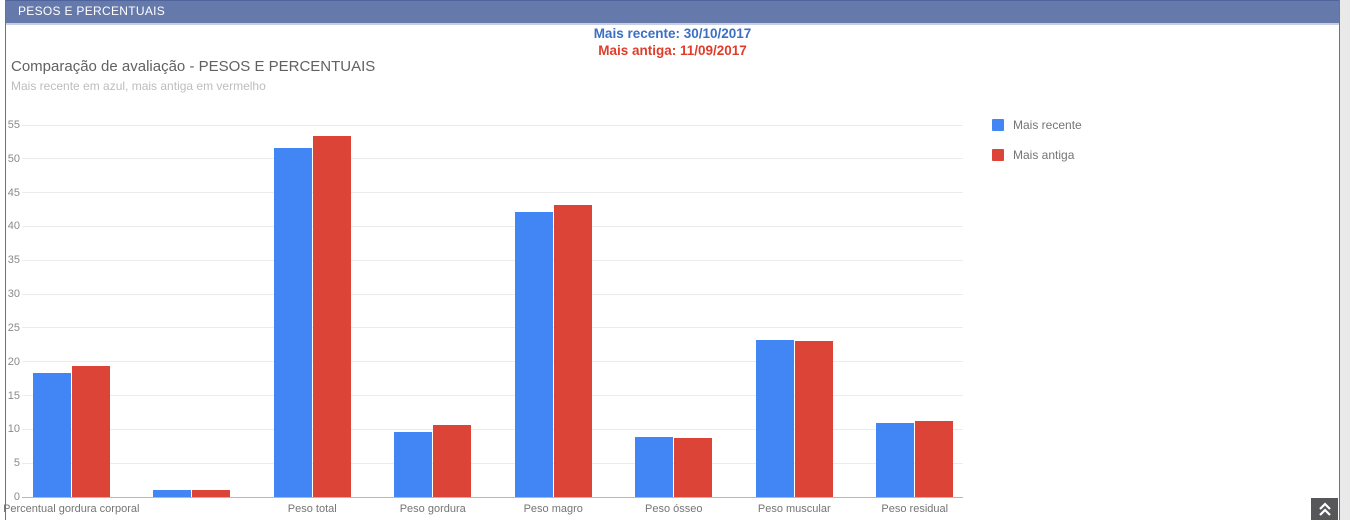  Describe the element at coordinates (13, 429) in the screenshot. I see `y-axis-tick-label: 10` at that location.